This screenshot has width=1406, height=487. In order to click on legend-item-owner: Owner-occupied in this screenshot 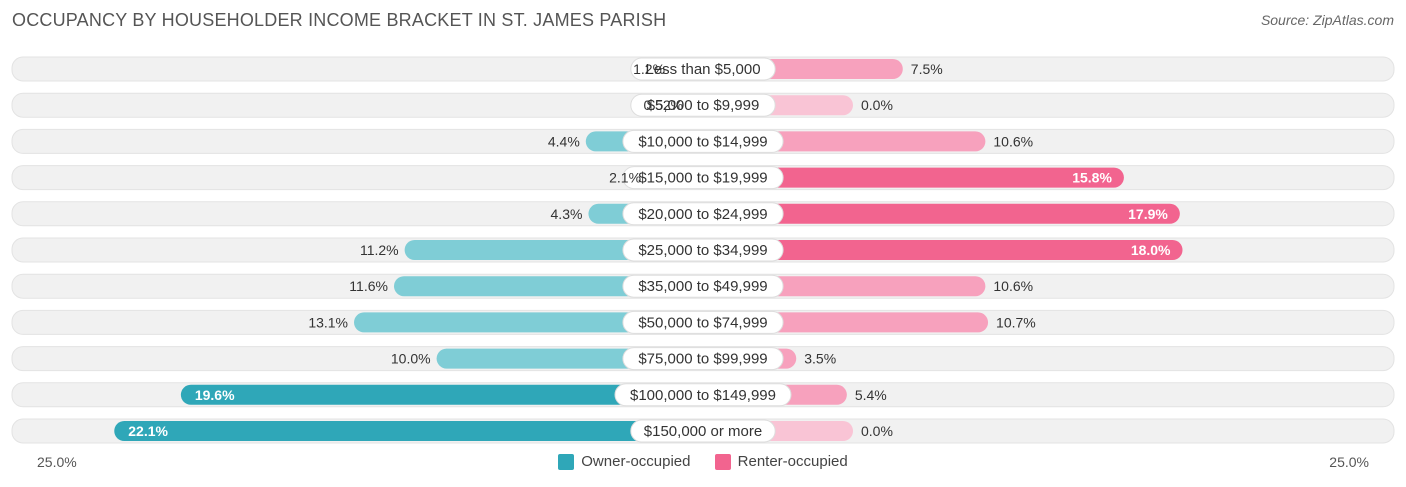, I will do `click(624, 461)`.